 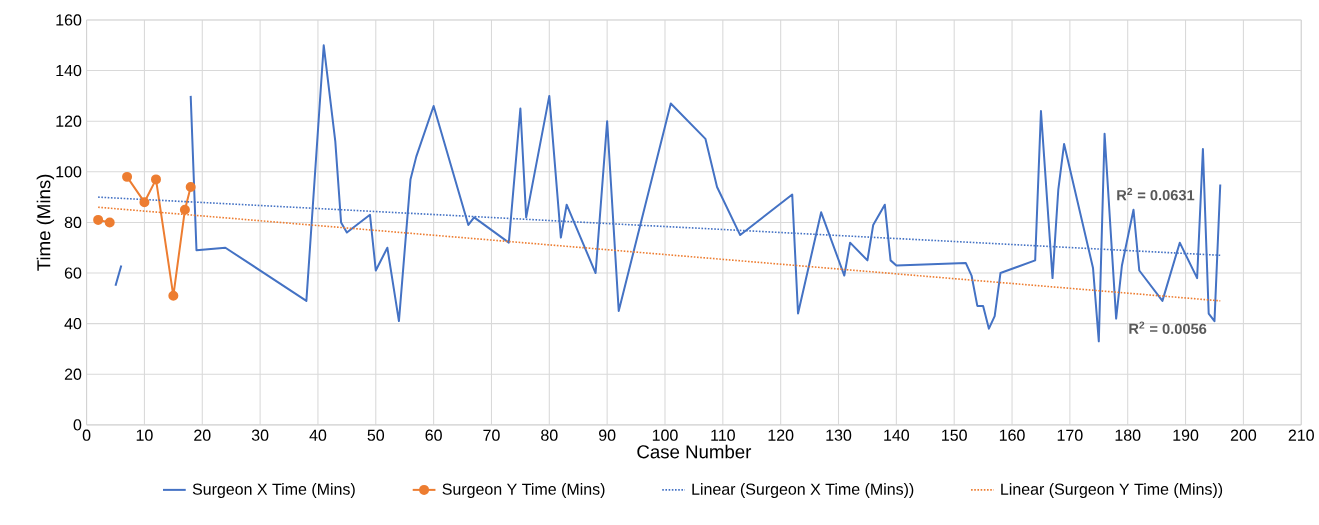 What do you see at coordinates (839, 435) in the screenshot?
I see `x-tick-label: 130` at bounding box center [839, 435].